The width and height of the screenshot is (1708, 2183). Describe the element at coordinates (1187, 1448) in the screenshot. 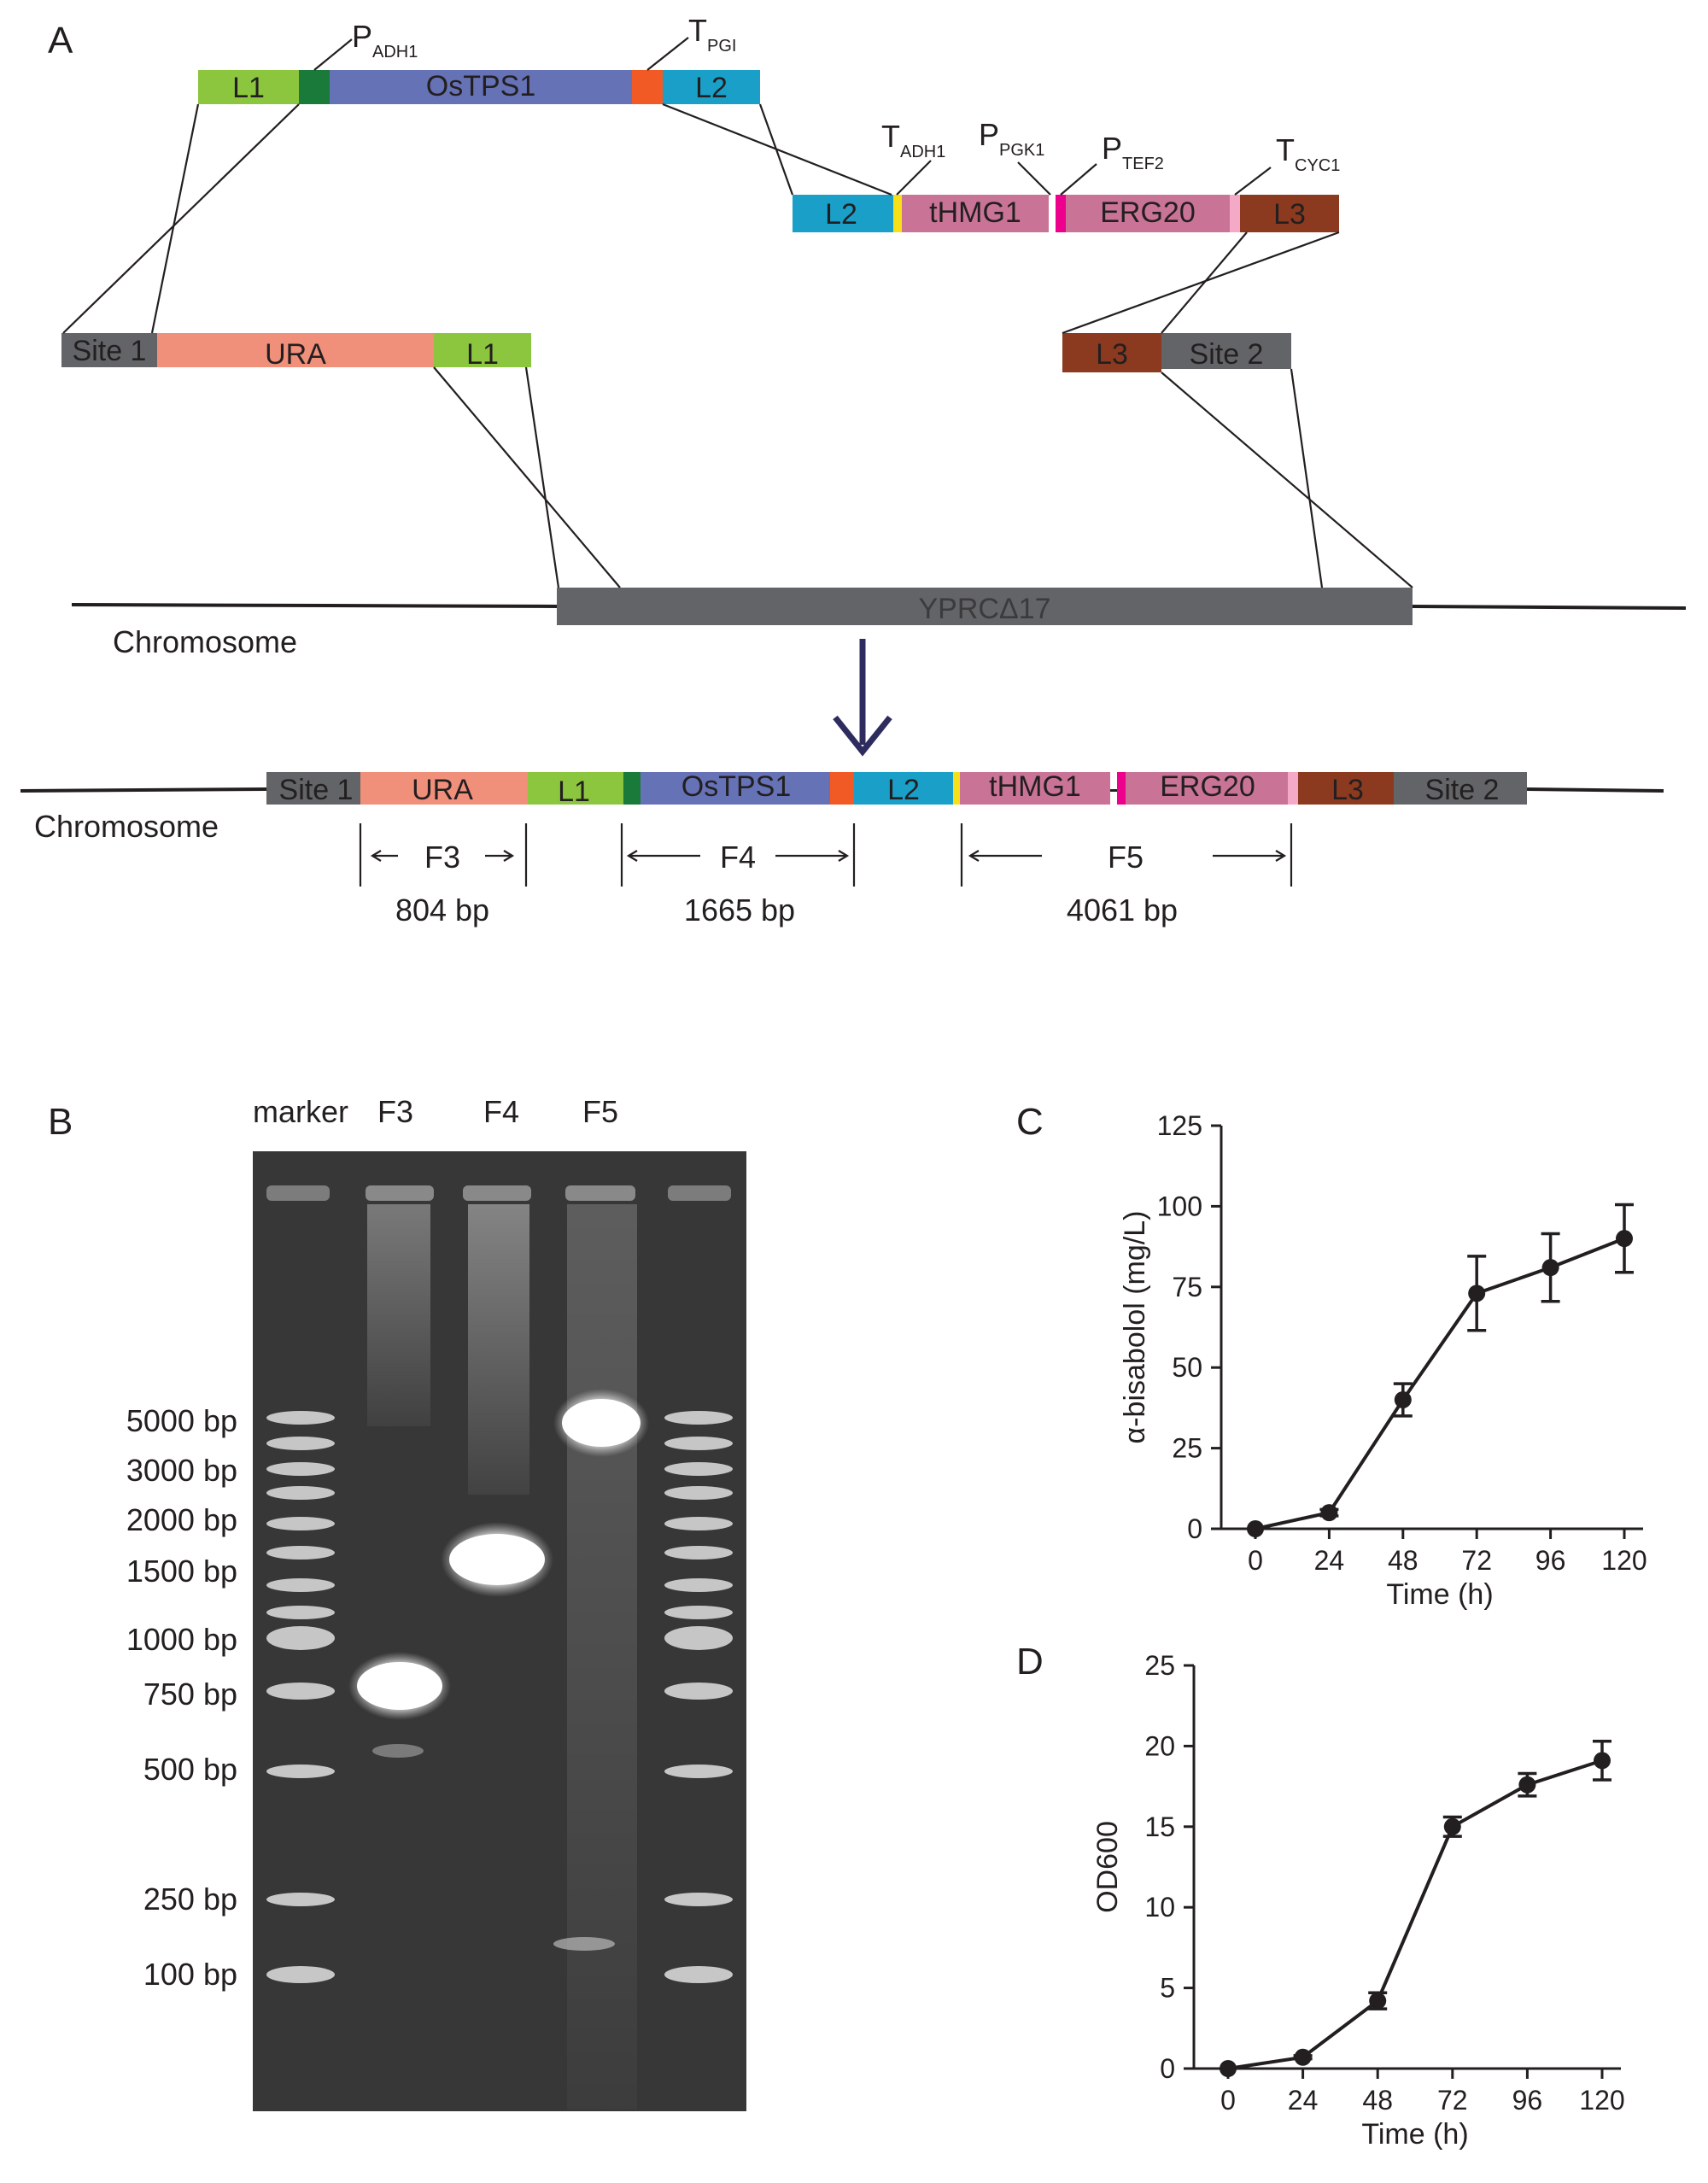

I see `y-tick-label: 25` at that location.